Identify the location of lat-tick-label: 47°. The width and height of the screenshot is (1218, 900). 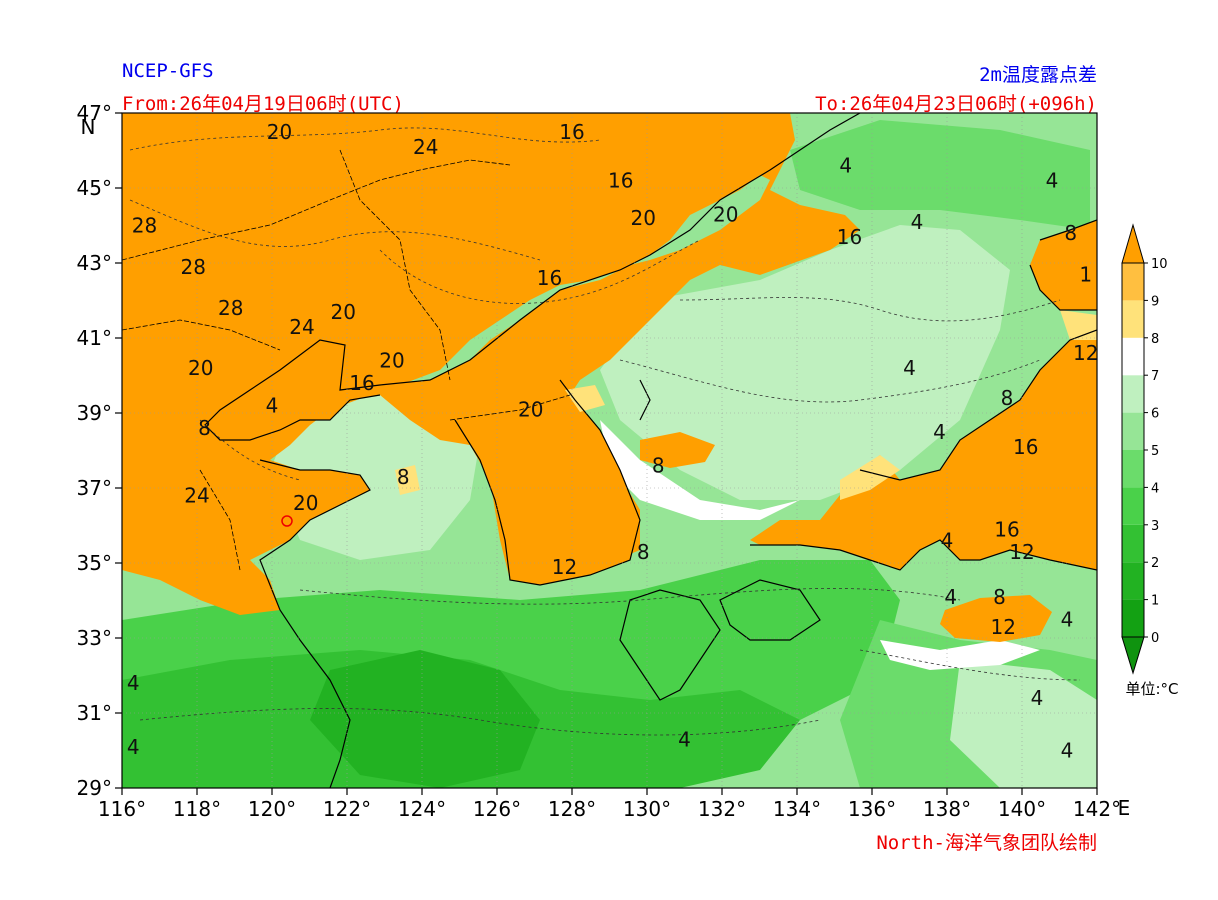
(94, 113).